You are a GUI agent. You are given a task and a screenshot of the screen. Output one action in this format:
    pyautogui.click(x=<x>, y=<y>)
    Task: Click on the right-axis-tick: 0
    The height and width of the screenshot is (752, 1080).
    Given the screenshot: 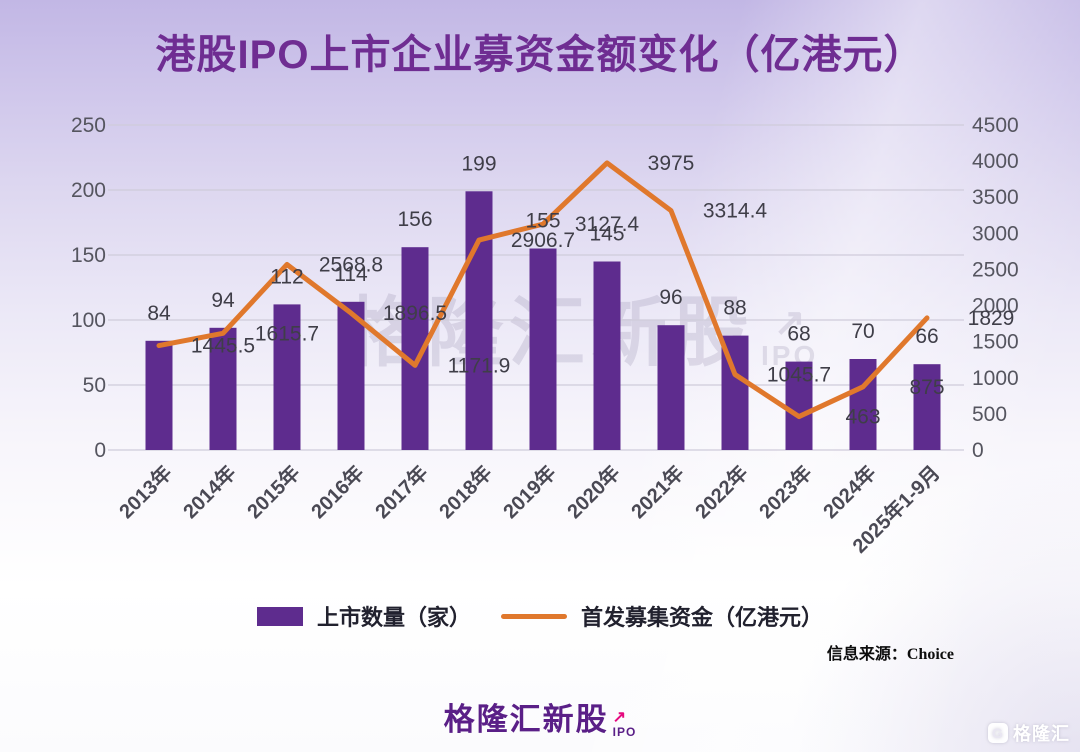 What is the action you would take?
    pyautogui.click(x=978, y=450)
    